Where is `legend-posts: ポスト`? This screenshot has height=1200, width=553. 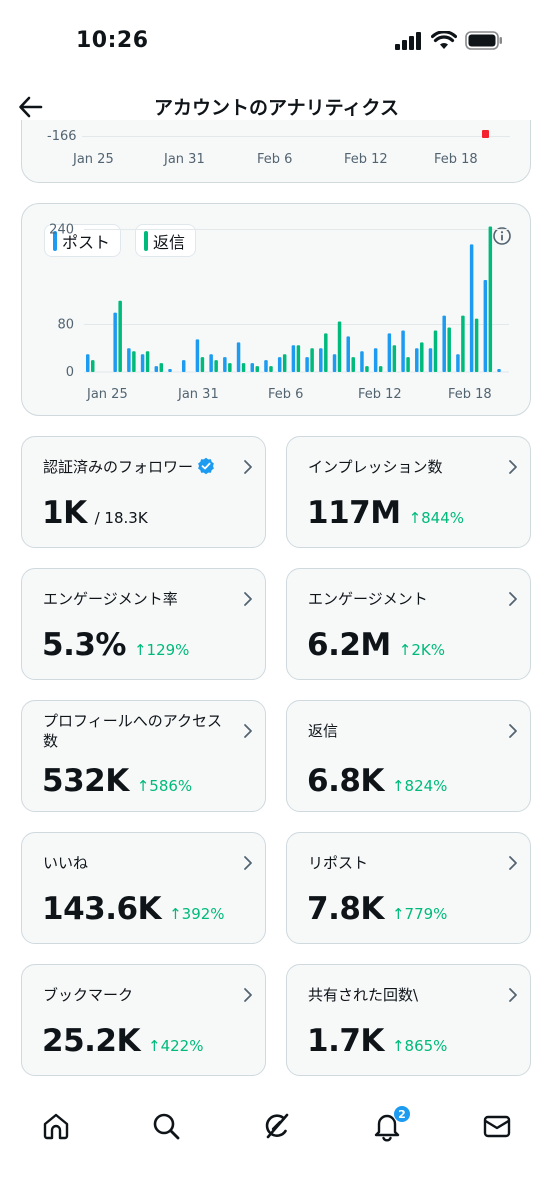
legend-posts: ポスト is located at coordinates (83, 240).